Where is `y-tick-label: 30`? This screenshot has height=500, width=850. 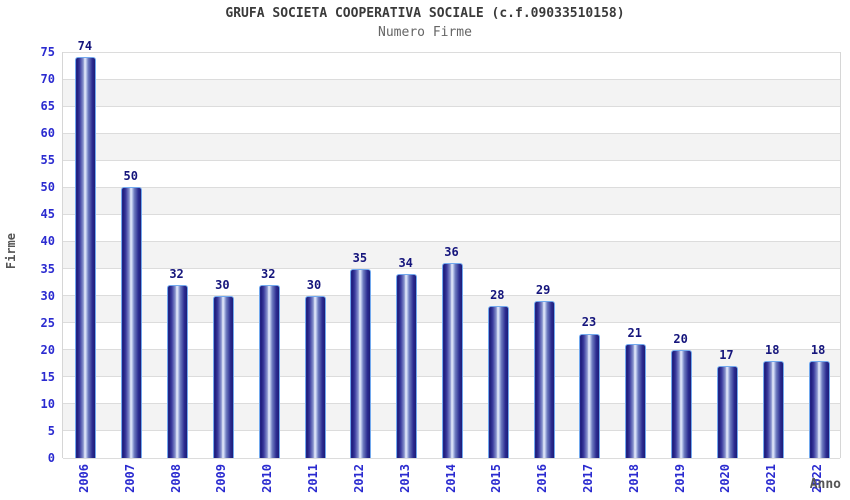
y-tick-label: 30 is located at coordinates (47, 295).